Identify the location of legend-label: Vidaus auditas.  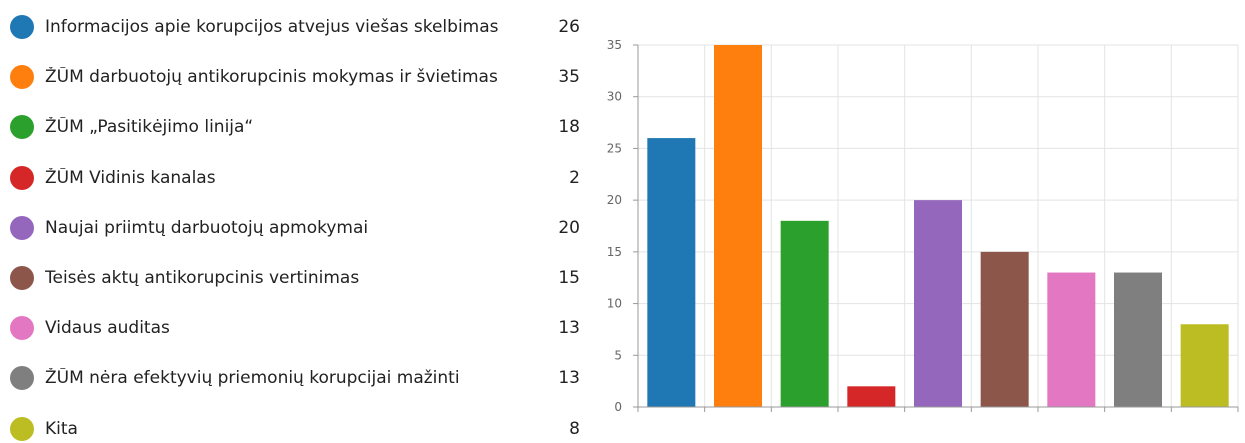
(107, 328).